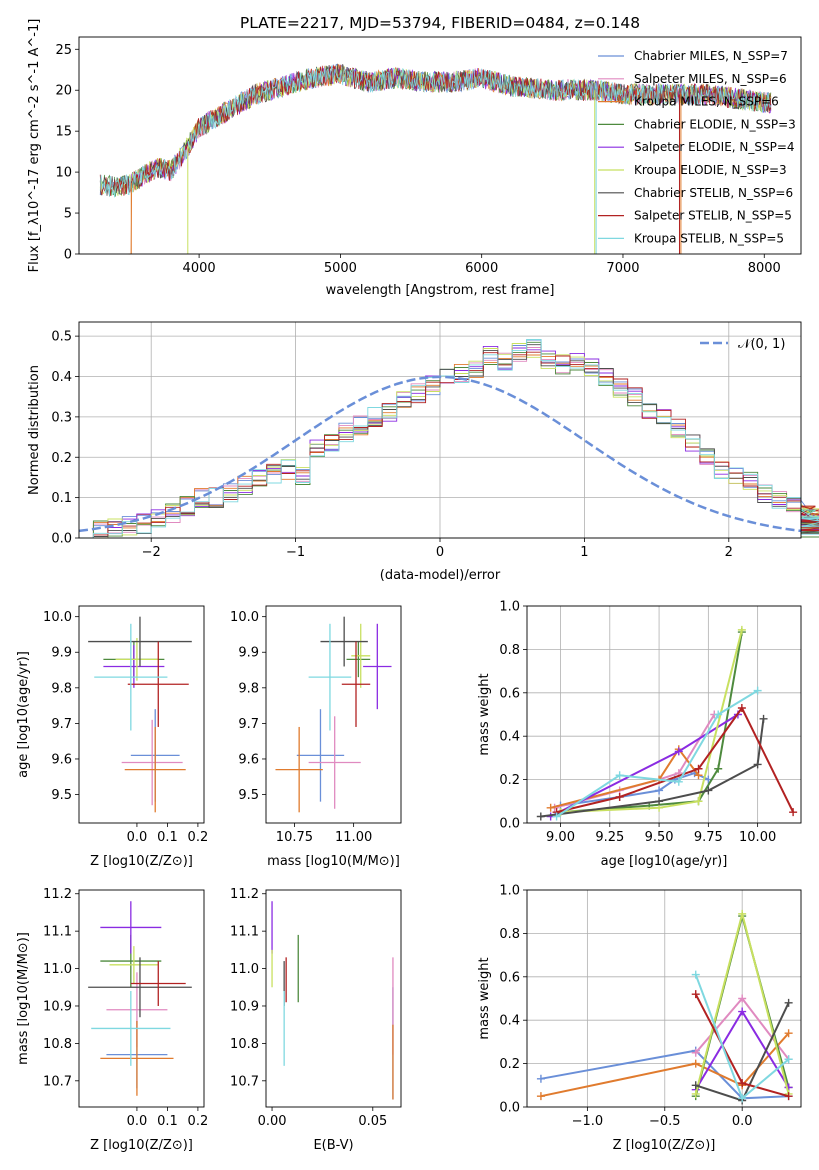 This screenshot has width=819, height=1170. What do you see at coordinates (709, 238) in the screenshot?
I see `legend-label: Kroupa STELIB, N_SSP=5` at bounding box center [709, 238].